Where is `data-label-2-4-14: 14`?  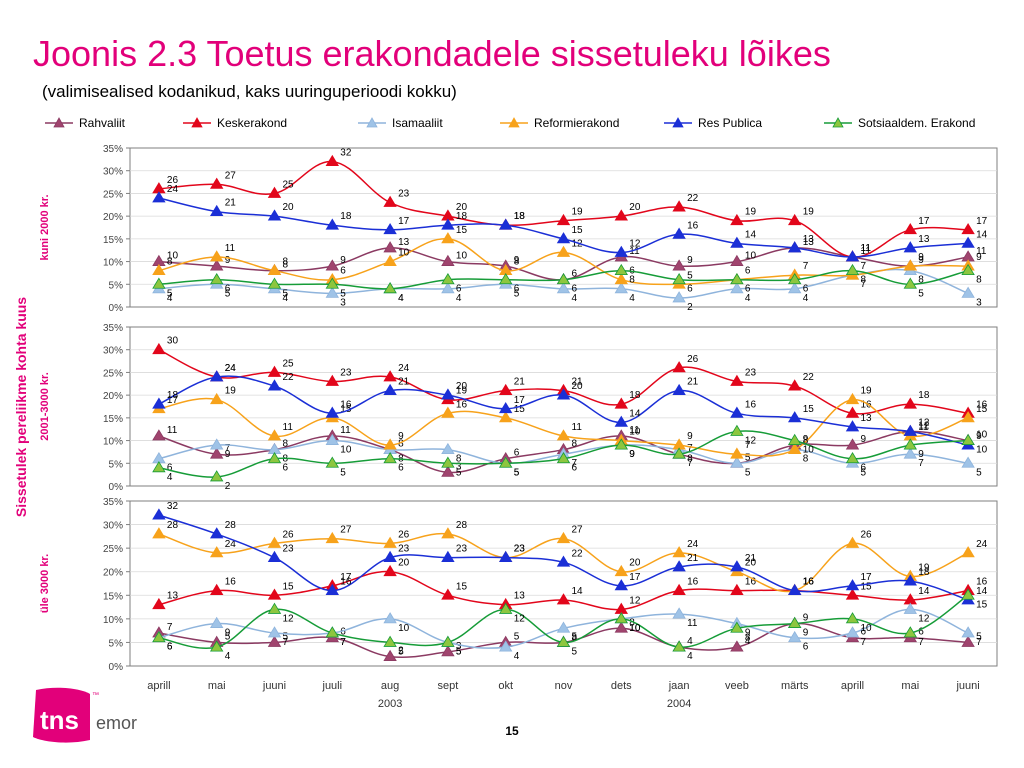
data-label-2-4-14: 14 is located at coordinates (982, 591).